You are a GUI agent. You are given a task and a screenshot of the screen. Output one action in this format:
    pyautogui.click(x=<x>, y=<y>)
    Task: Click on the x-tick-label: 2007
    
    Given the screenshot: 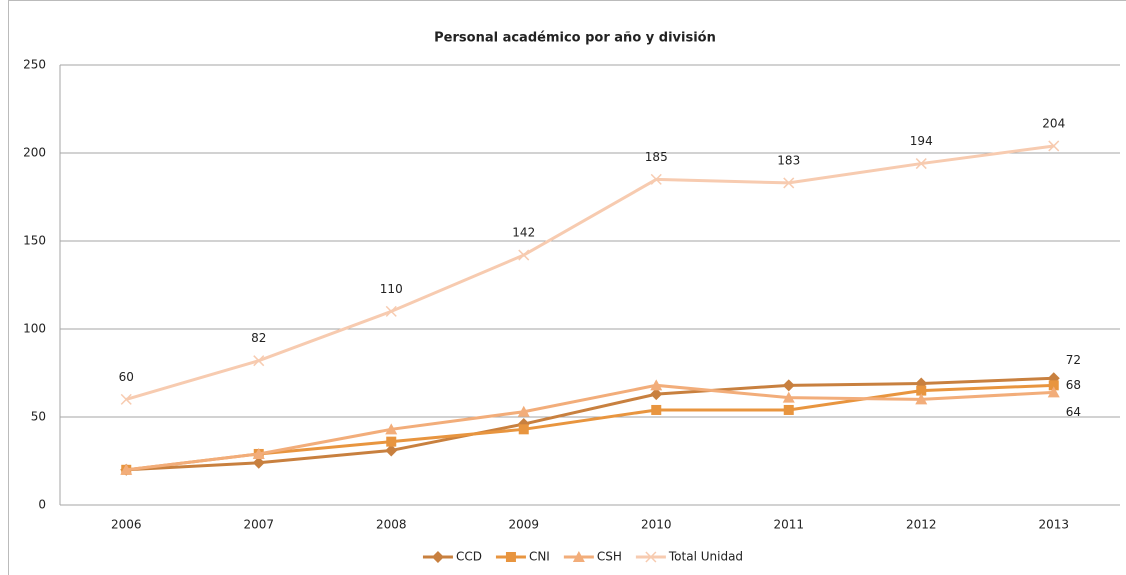 What is the action you would take?
    pyautogui.click(x=258, y=525)
    